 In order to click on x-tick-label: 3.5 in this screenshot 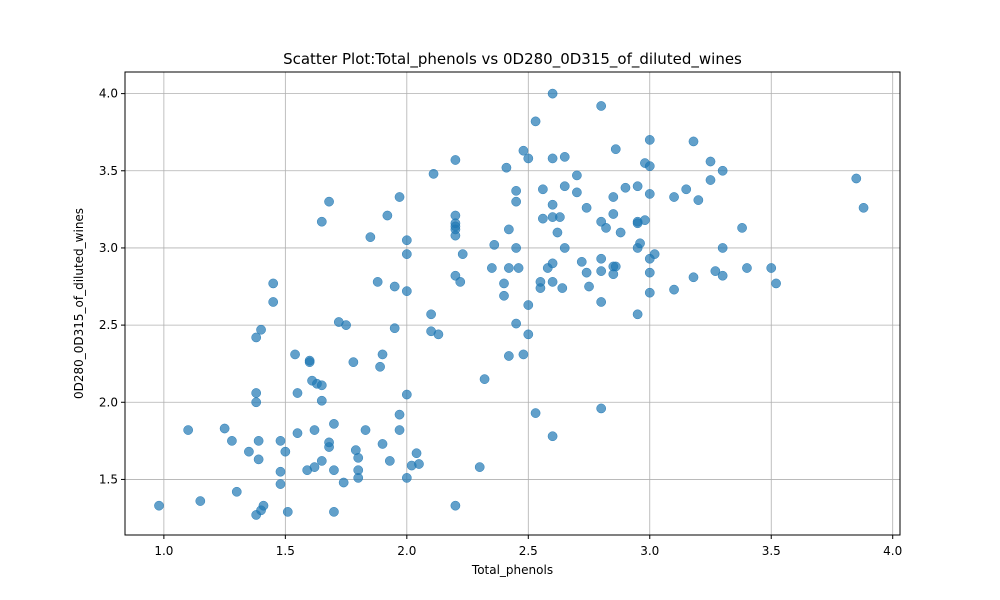, I will do `click(771, 551)`.